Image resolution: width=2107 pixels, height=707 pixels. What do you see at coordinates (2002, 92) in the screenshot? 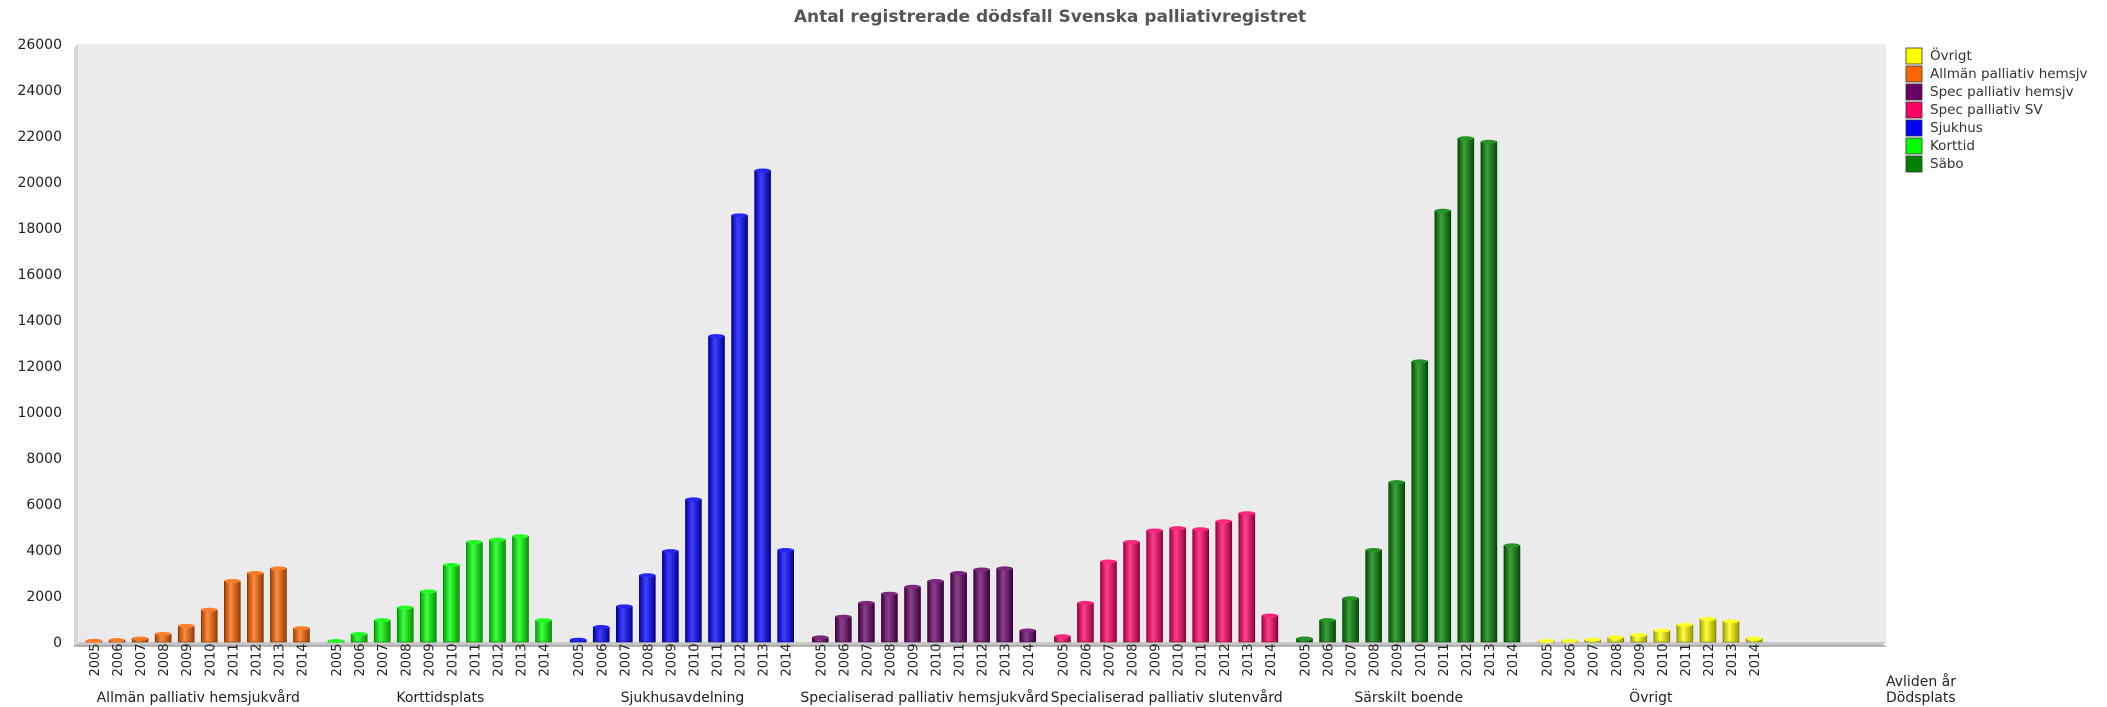
I see `legend-label: Spec palliativ hemsjv` at bounding box center [2002, 92].